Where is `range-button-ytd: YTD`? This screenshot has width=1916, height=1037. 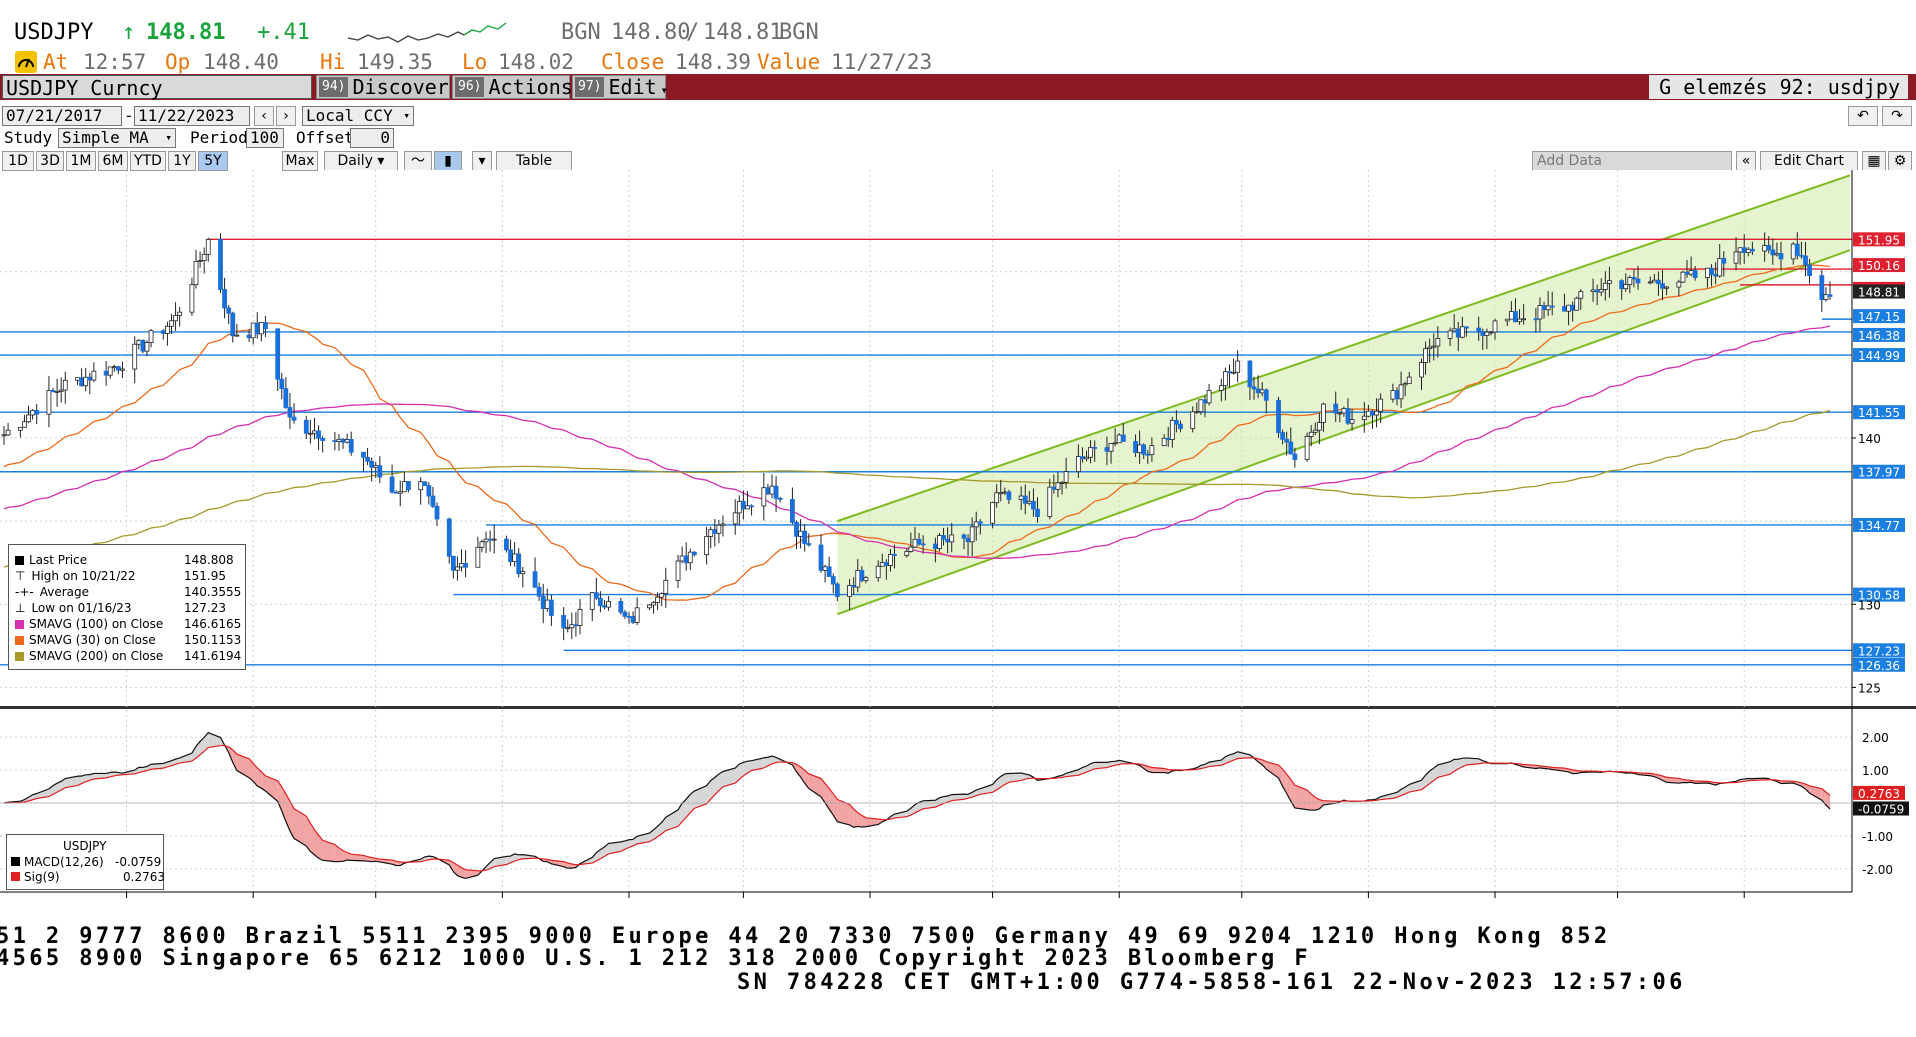 range-button-ytd: YTD is located at coordinates (148, 161).